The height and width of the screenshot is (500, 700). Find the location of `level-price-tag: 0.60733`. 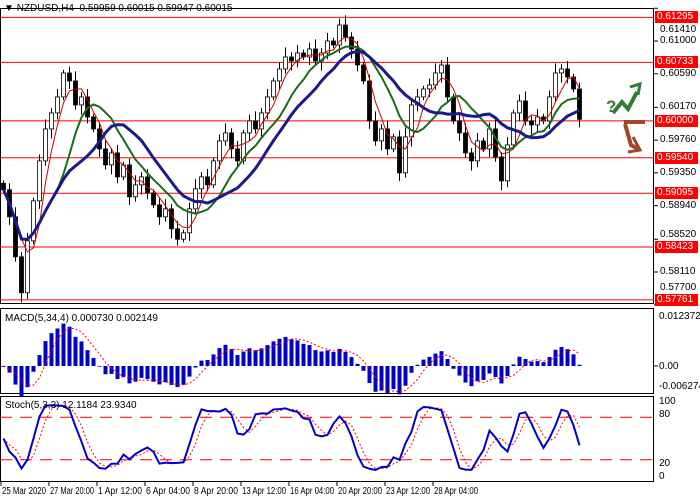

level-price-tag: 0.60733 is located at coordinates (676, 62).